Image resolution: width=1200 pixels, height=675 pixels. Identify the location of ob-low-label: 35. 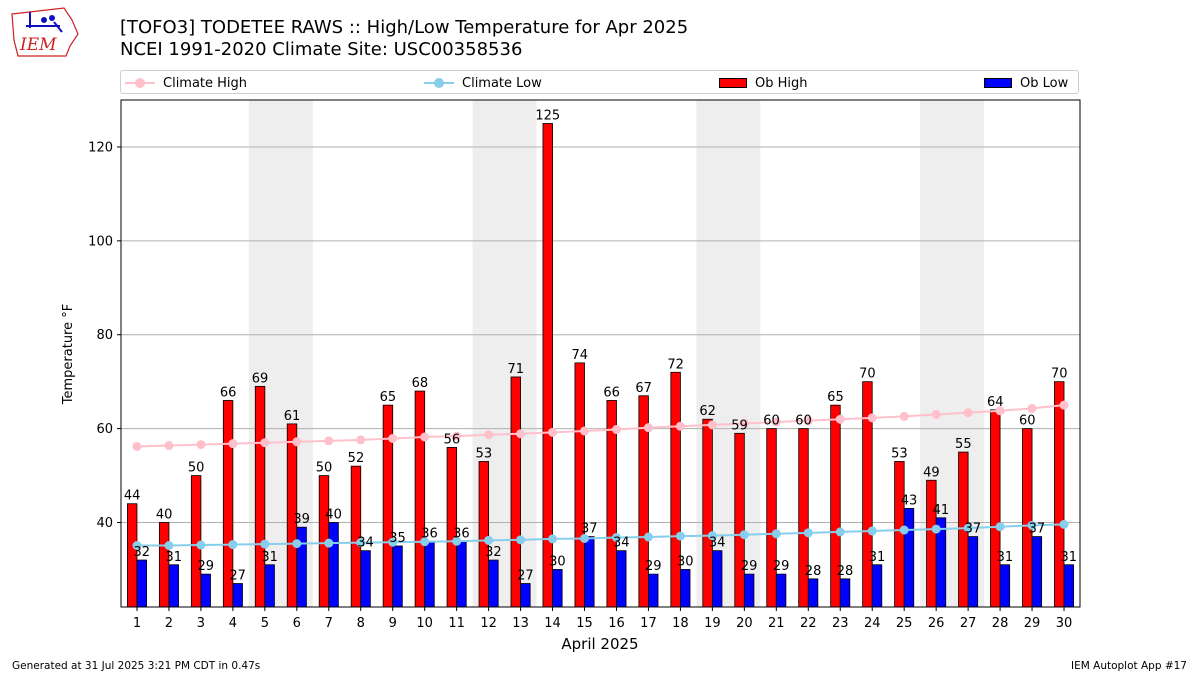
(397, 538).